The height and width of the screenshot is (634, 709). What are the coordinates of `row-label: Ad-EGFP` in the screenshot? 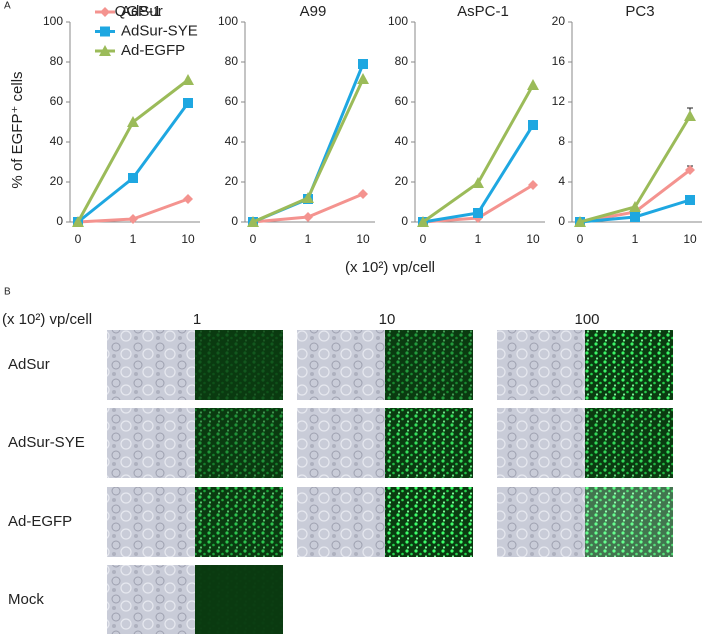 It's located at (40, 521).